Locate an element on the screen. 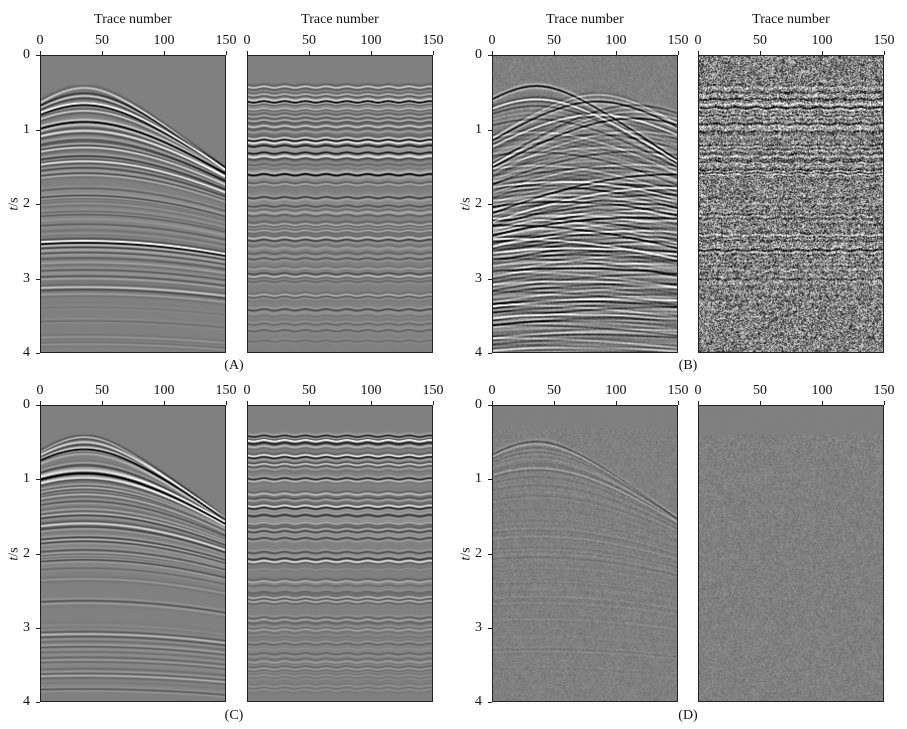  seismic-panel-b-right is located at coordinates (791, 204).